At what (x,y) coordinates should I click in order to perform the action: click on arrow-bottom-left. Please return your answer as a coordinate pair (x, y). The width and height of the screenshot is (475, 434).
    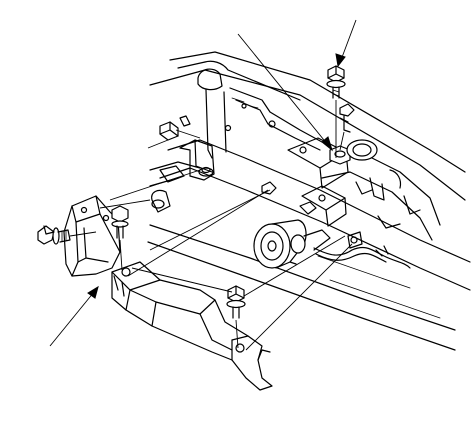
    Looking at the image, I should click on (74, 316).